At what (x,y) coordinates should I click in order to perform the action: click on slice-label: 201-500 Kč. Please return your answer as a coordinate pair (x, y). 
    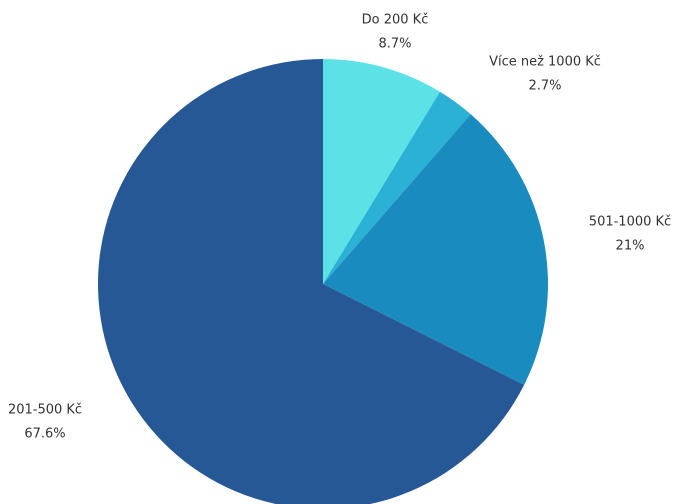
    Looking at the image, I should click on (45, 410).